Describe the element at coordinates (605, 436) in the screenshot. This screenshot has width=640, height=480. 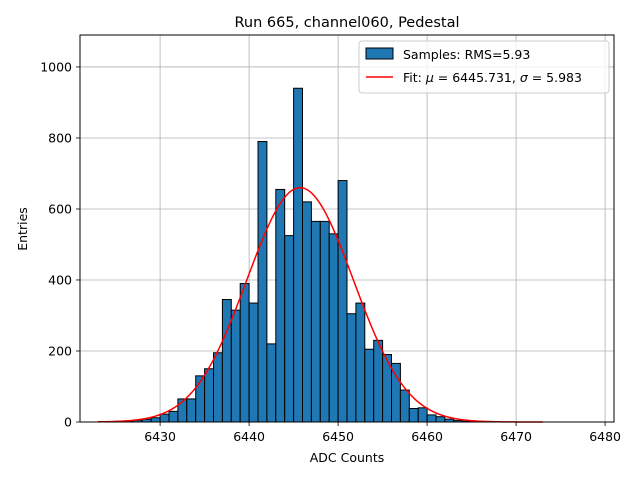
I see `x-tick-label: 6480` at that location.